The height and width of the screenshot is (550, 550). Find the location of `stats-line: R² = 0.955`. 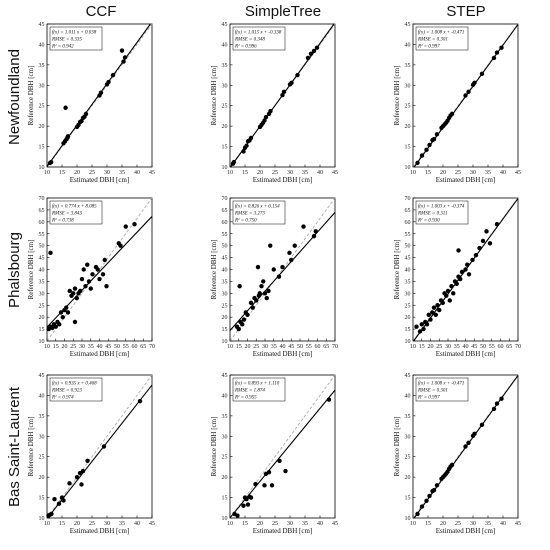

stats-line: R² = 0.955 is located at coordinates (245, 398).